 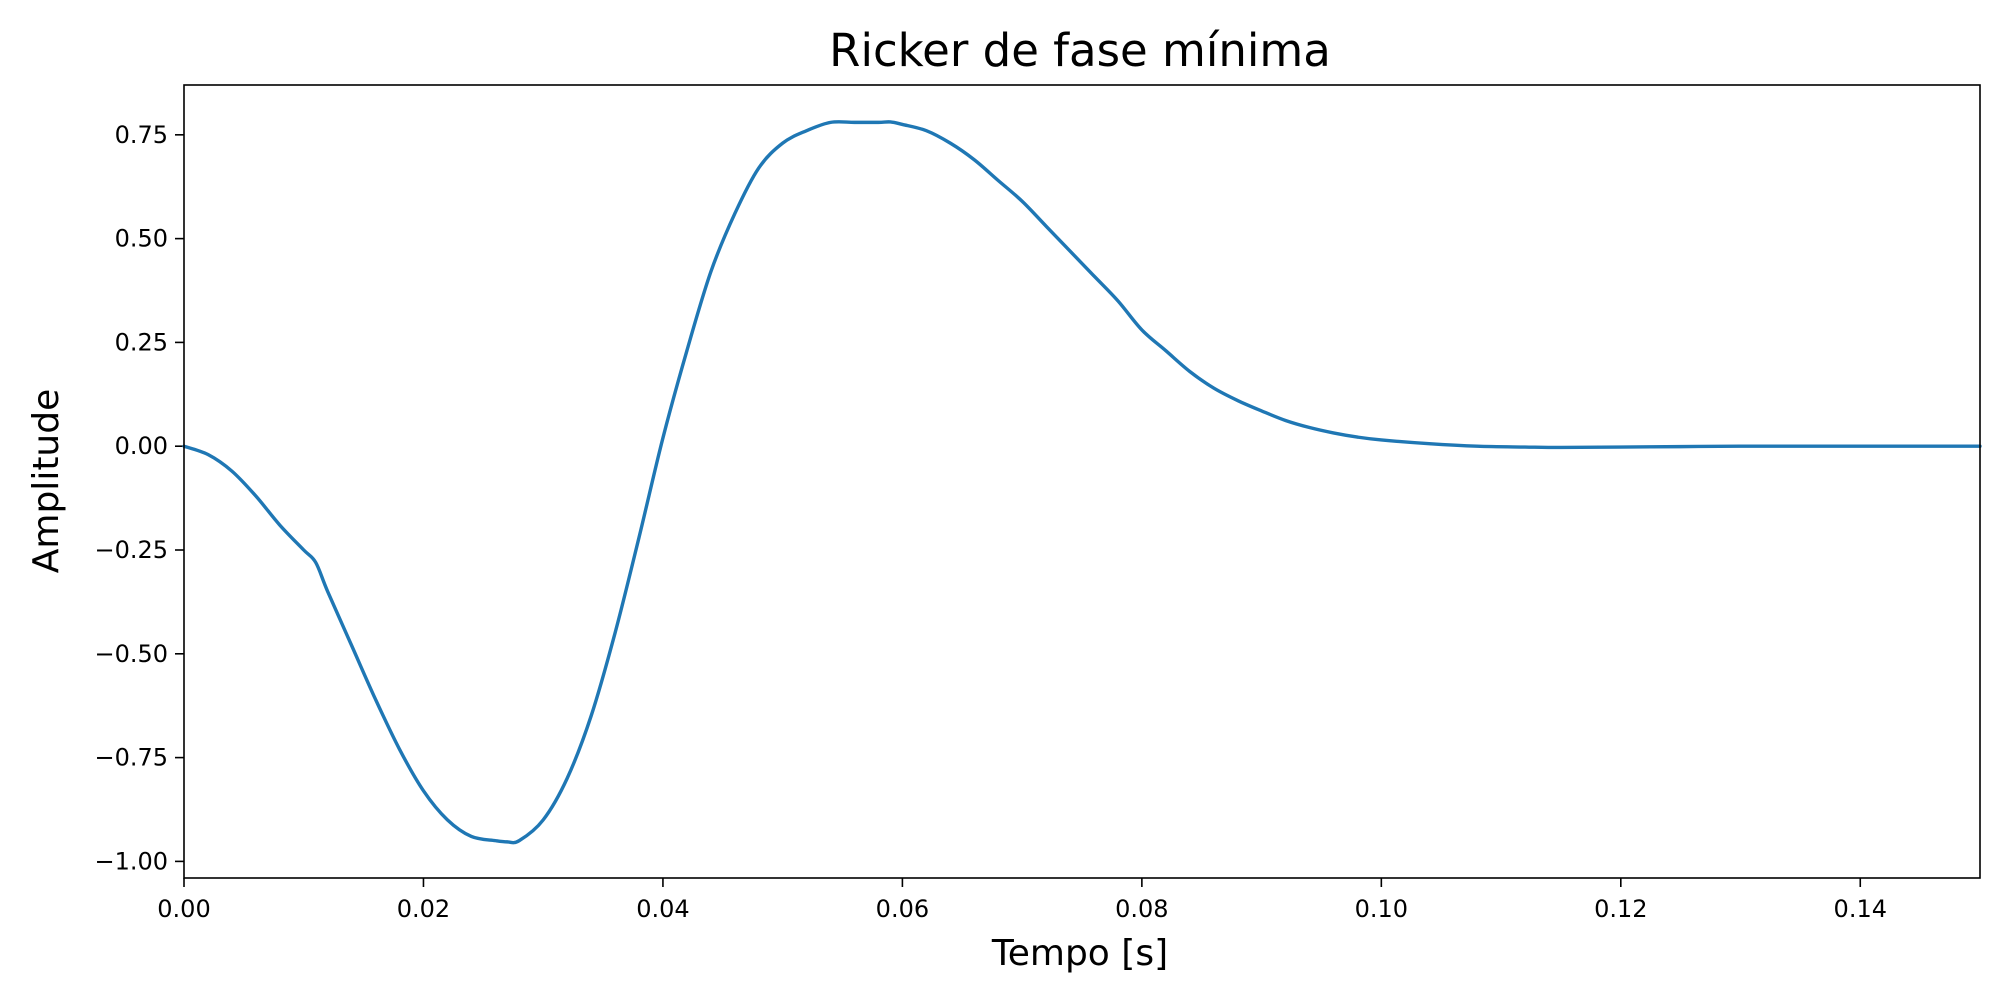 I want to click on x-tick-label: 0.12, so click(x=1620, y=909).